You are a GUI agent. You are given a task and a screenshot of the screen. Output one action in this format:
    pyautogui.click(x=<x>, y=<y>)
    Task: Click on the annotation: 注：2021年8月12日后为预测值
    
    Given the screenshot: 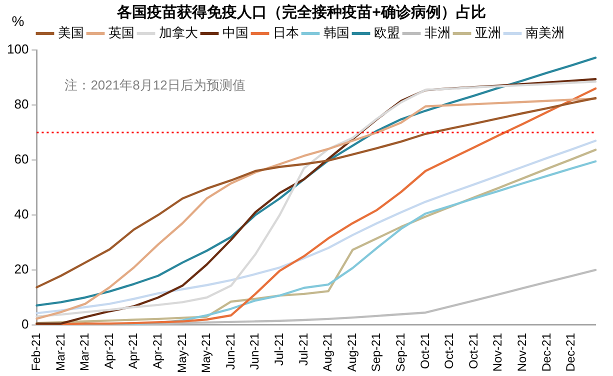 What is the action you would take?
    pyautogui.click(x=155, y=85)
    